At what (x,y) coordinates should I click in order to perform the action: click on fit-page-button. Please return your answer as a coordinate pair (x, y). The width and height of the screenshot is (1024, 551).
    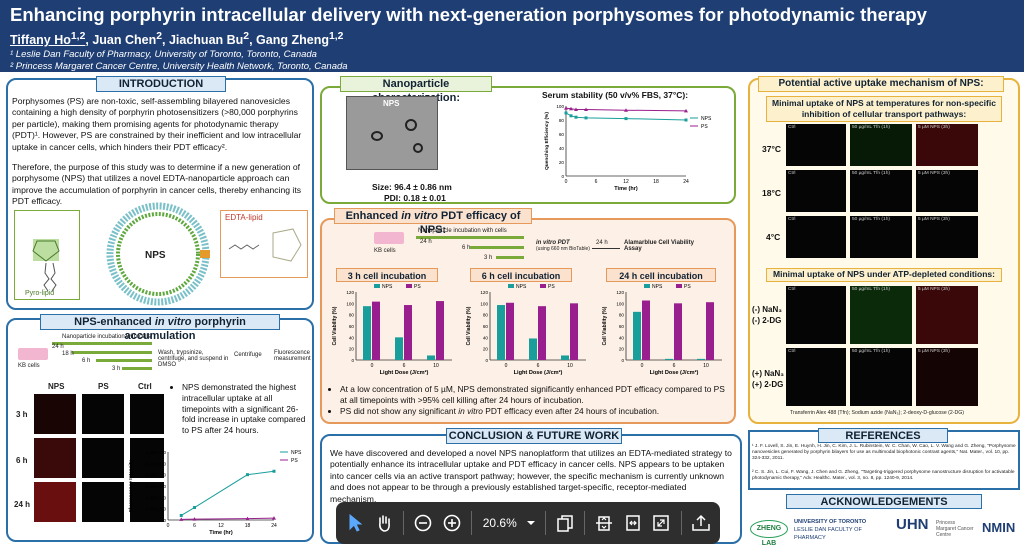
    Looking at the image, I should click on (604, 523).